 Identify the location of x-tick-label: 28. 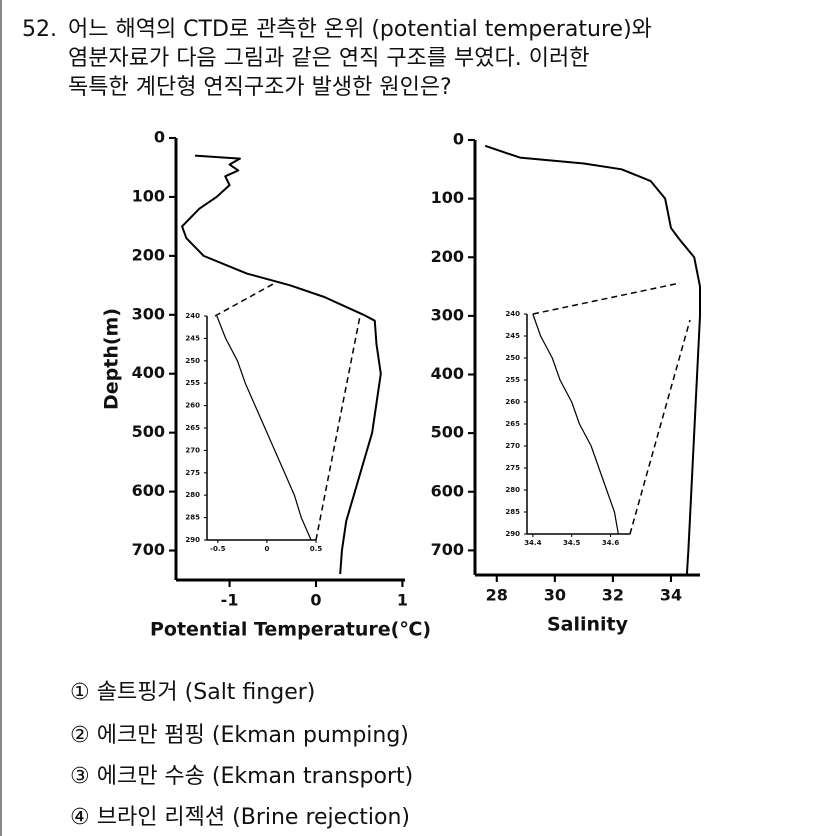
(497, 595).